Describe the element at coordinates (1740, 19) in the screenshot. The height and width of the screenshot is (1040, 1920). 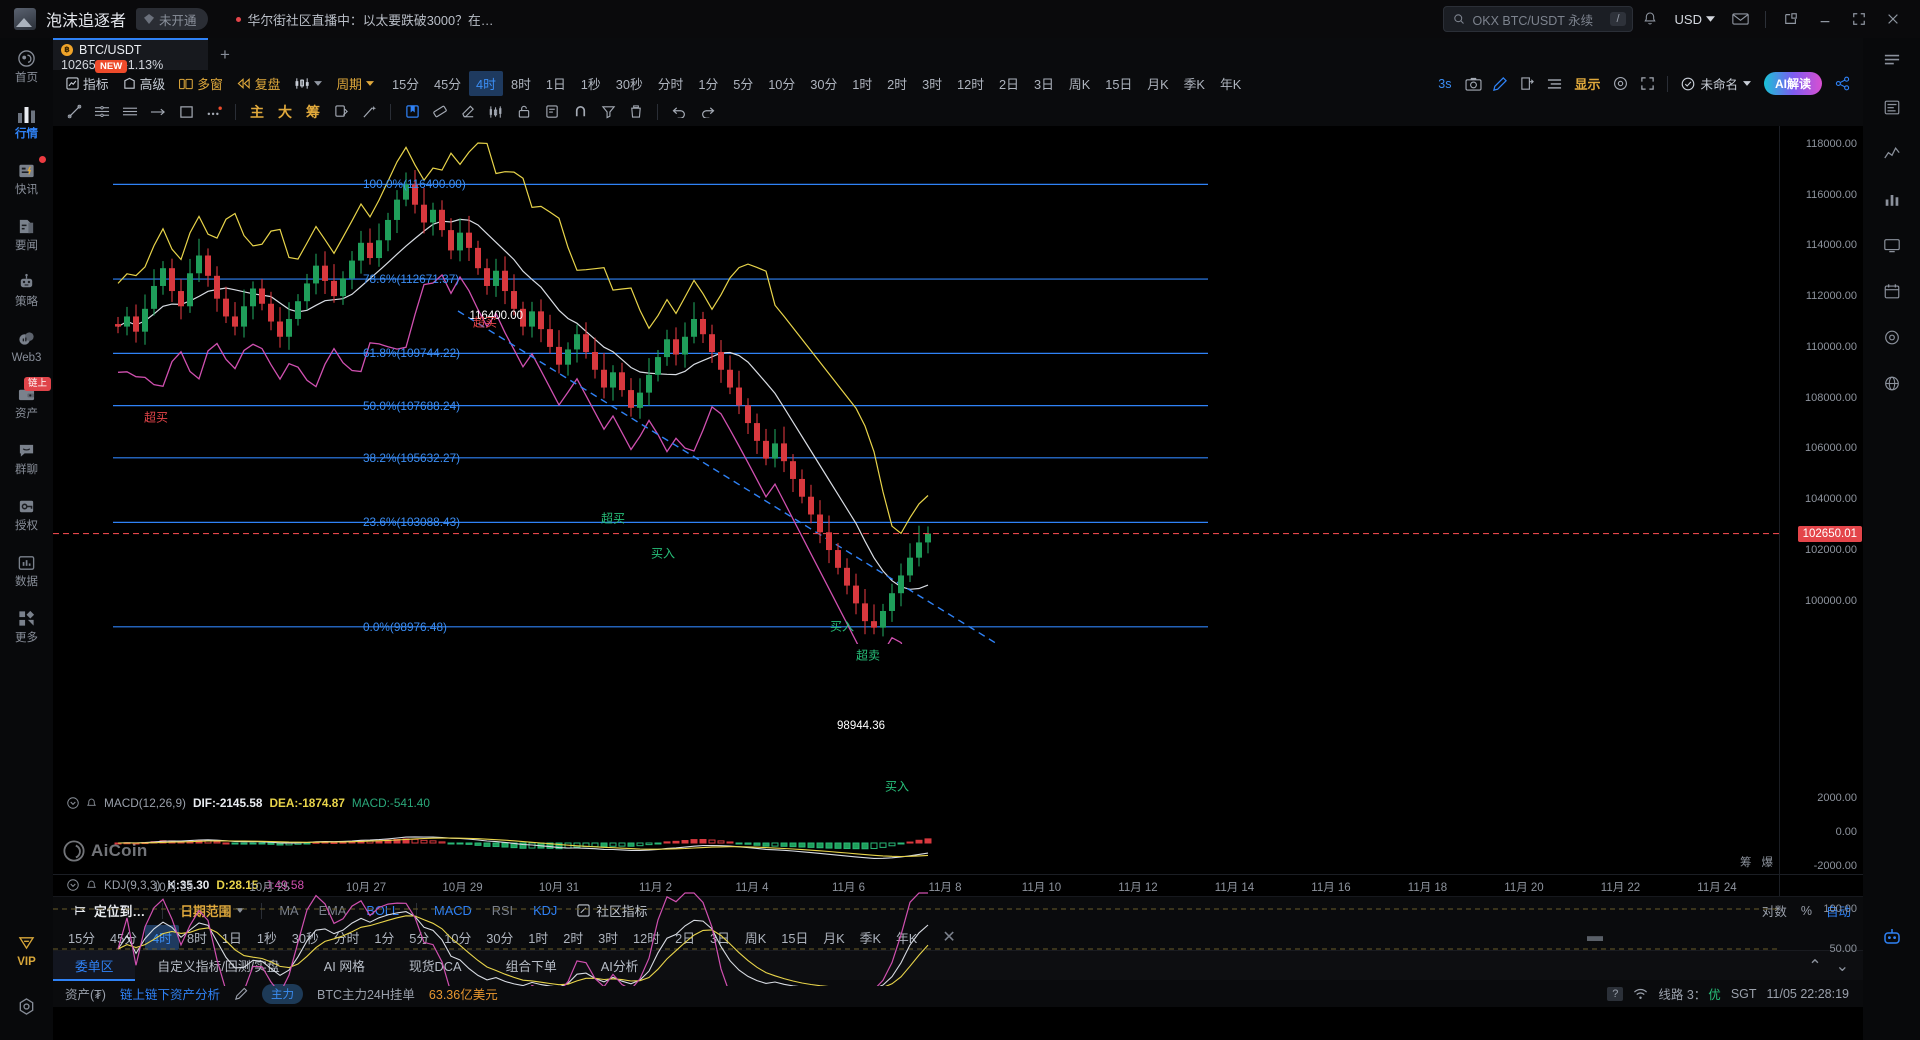
I see `mail-icon` at that location.